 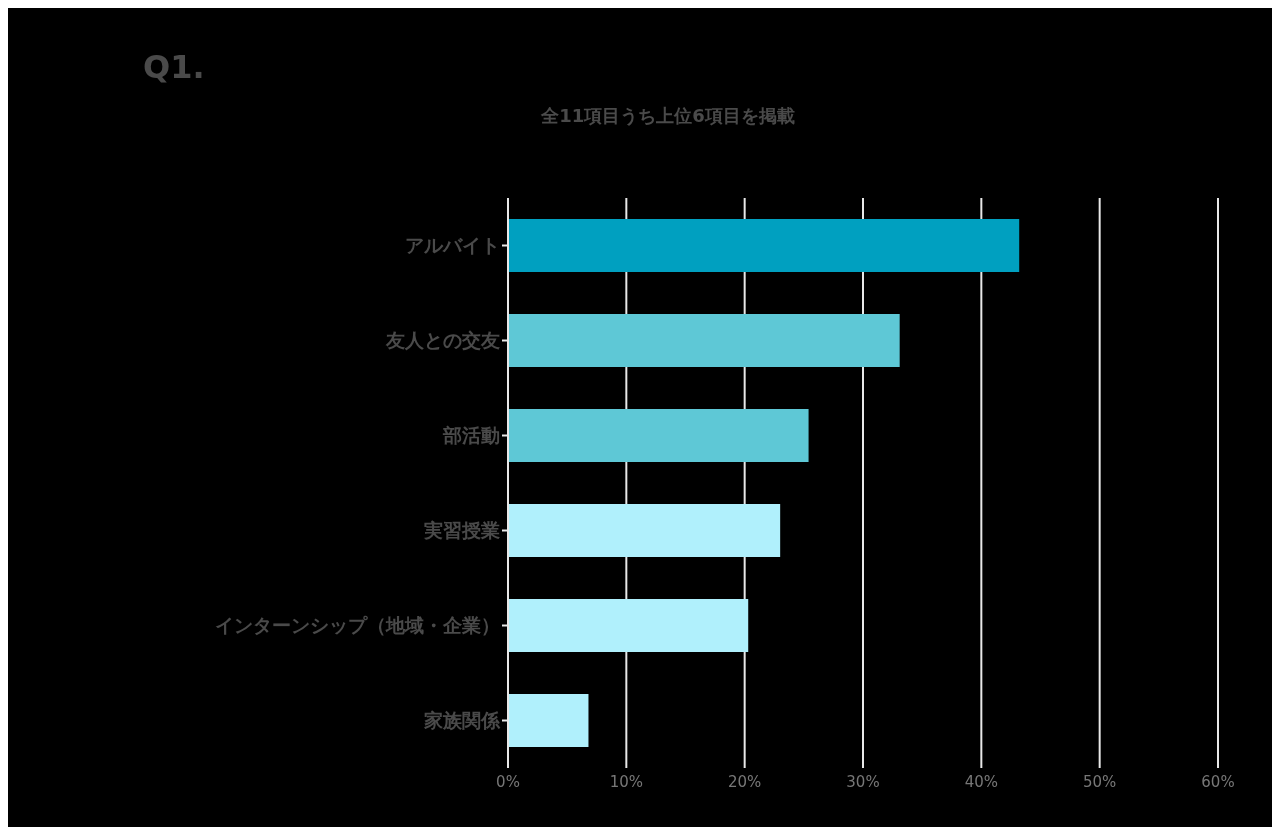 What do you see at coordinates (1218, 781) in the screenshot?
I see `x-tick-label: 60%` at bounding box center [1218, 781].